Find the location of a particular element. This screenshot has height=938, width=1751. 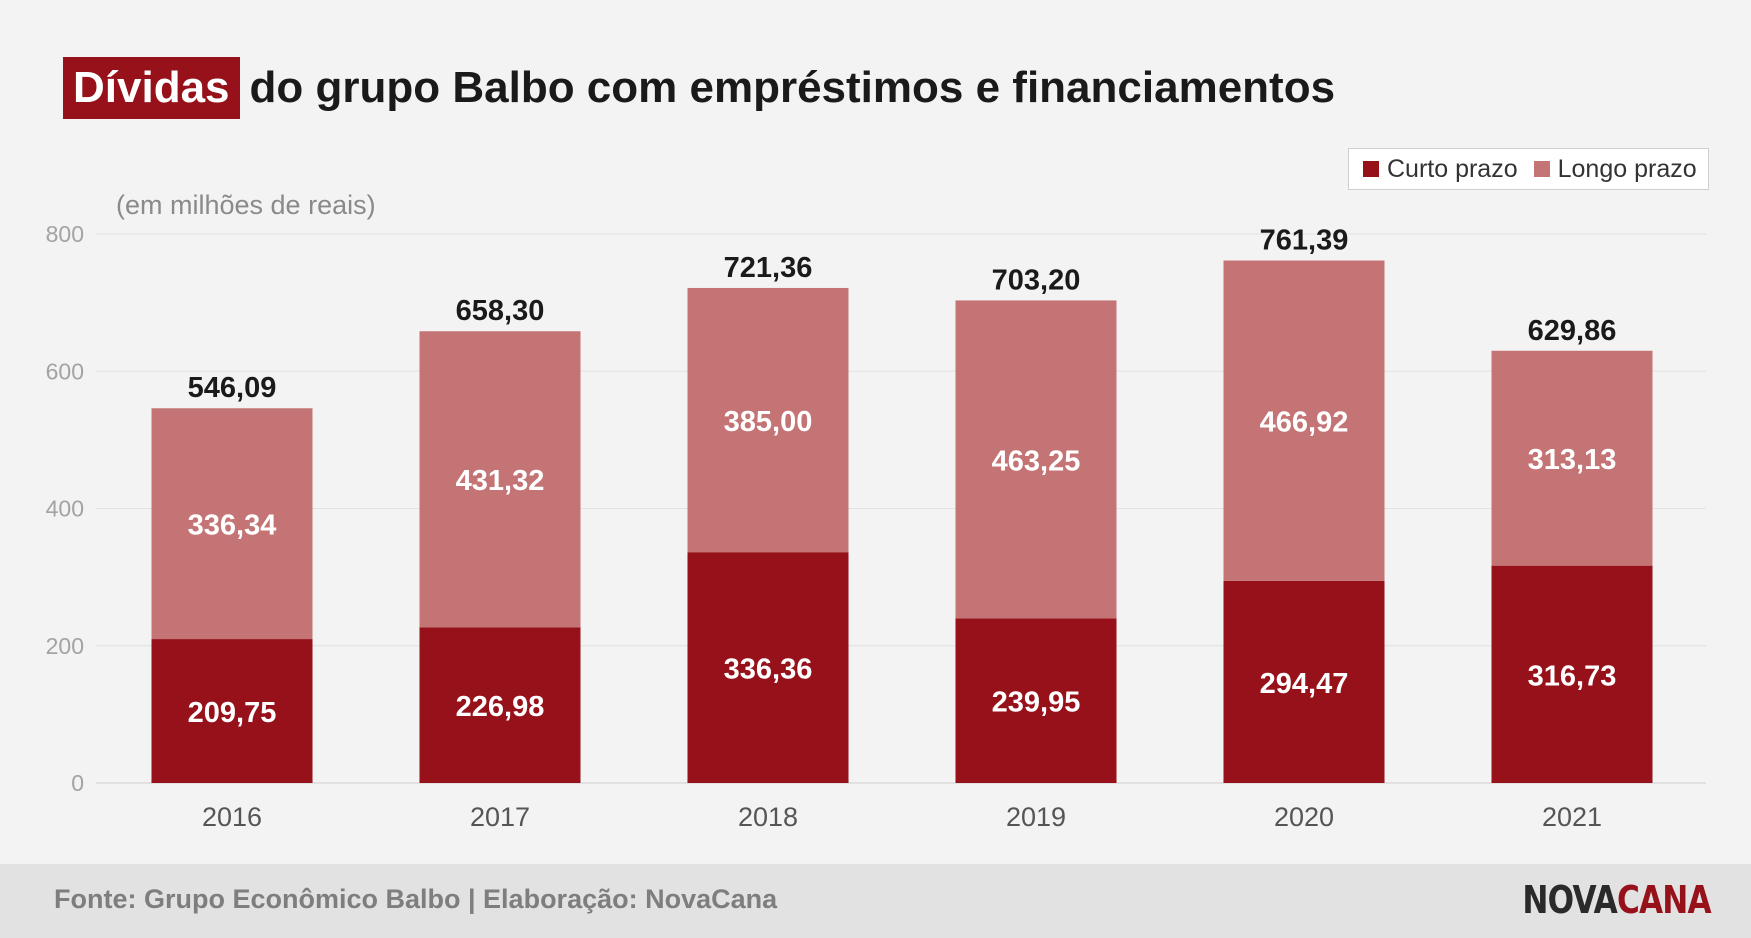

data-label-curto-2020: 294,47 is located at coordinates (1304, 684).